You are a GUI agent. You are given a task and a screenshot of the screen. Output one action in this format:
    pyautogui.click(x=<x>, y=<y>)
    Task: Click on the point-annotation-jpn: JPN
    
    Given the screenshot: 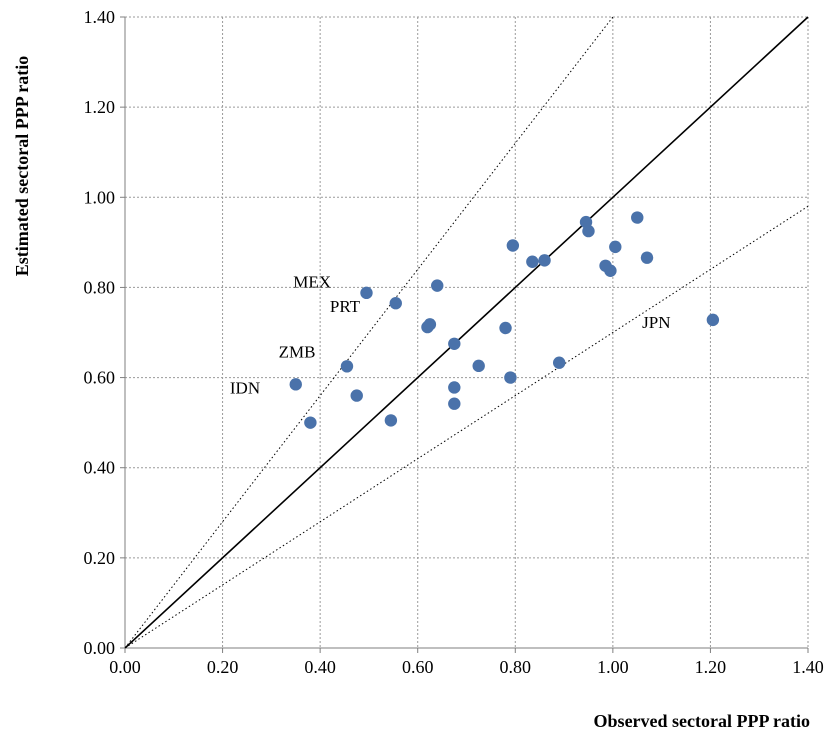 What is the action you would take?
    pyautogui.click(x=656, y=322)
    